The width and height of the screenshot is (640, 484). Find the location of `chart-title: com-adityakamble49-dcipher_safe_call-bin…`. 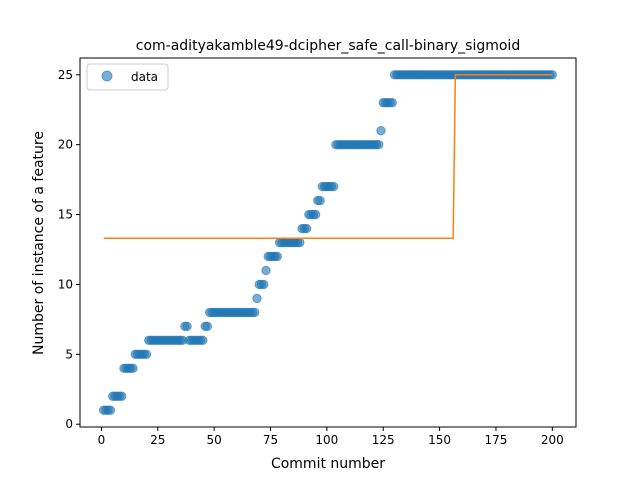

chart-title: com-adityakamble49-dcipher_safe_call-bin… is located at coordinates (328, 46).